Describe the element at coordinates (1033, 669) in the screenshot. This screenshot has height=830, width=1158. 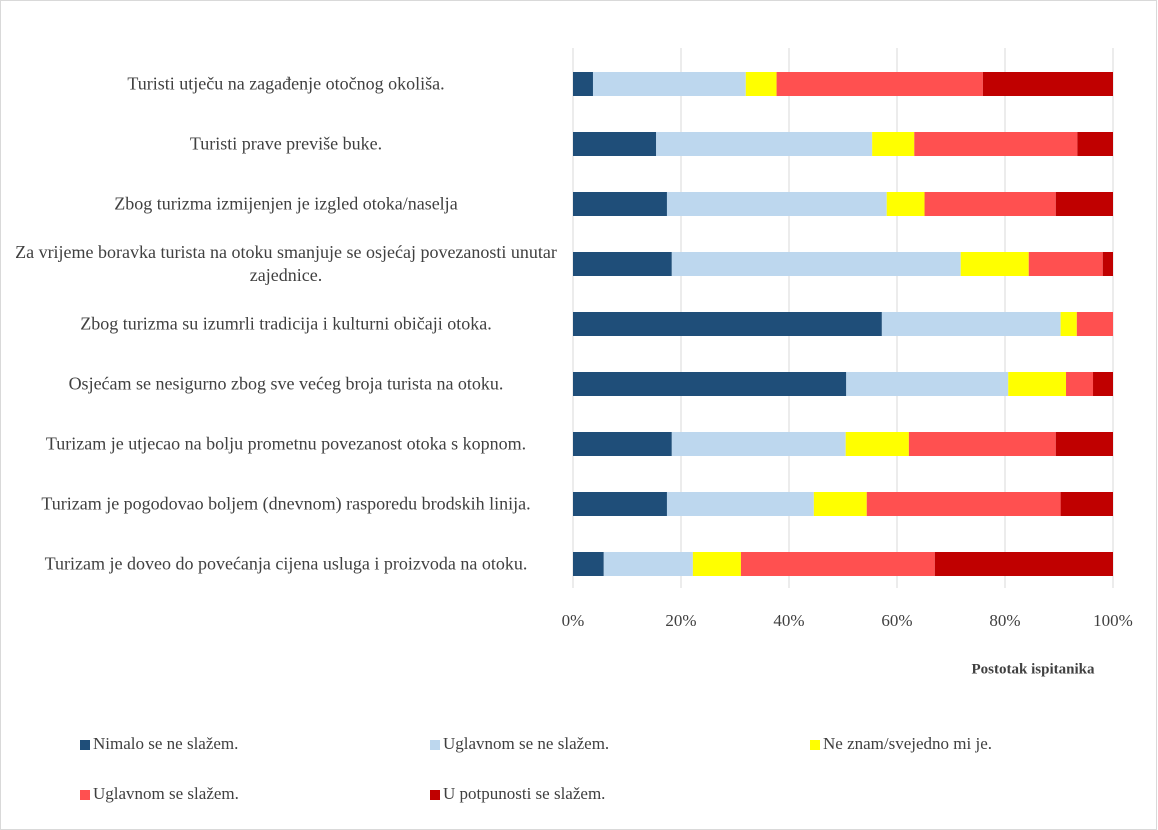
I see `x-axis-title: Postotak ispitanika` at that location.